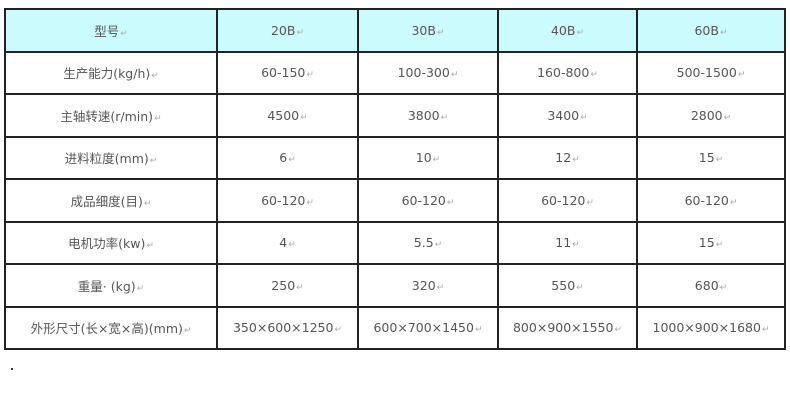 The width and height of the screenshot is (790, 400). I want to click on cell-text: 250, so click(287, 285).